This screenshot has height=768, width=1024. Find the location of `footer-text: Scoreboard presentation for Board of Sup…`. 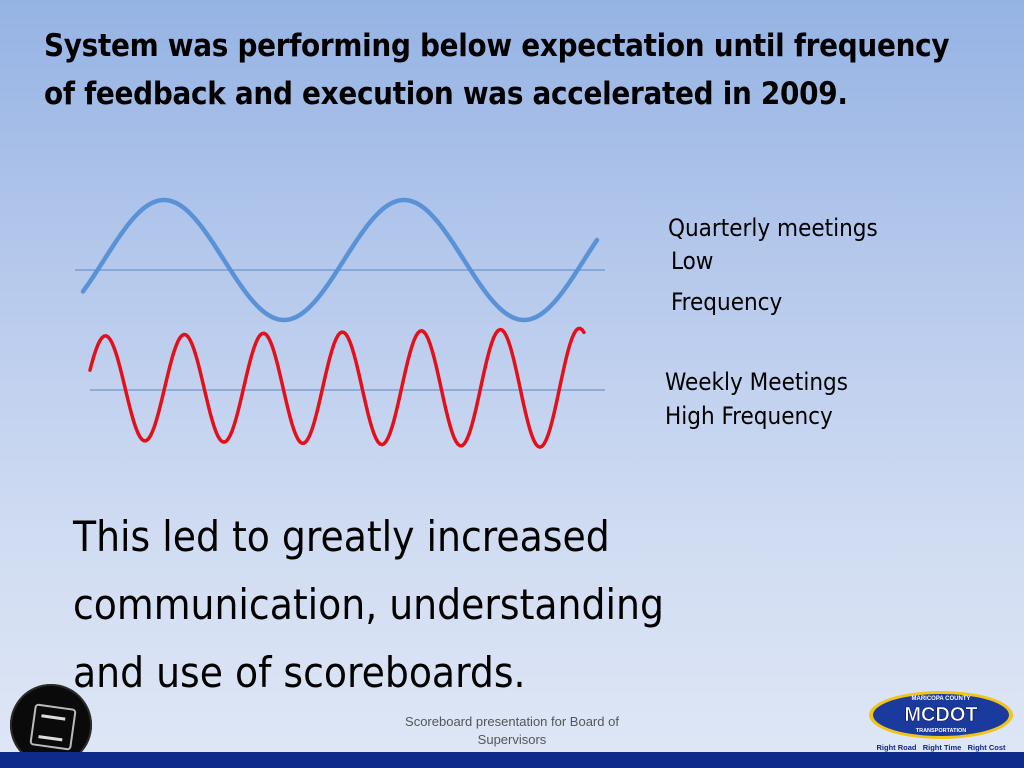

footer-text: Scoreboard presentation for Board of Sup… is located at coordinates (512, 731).